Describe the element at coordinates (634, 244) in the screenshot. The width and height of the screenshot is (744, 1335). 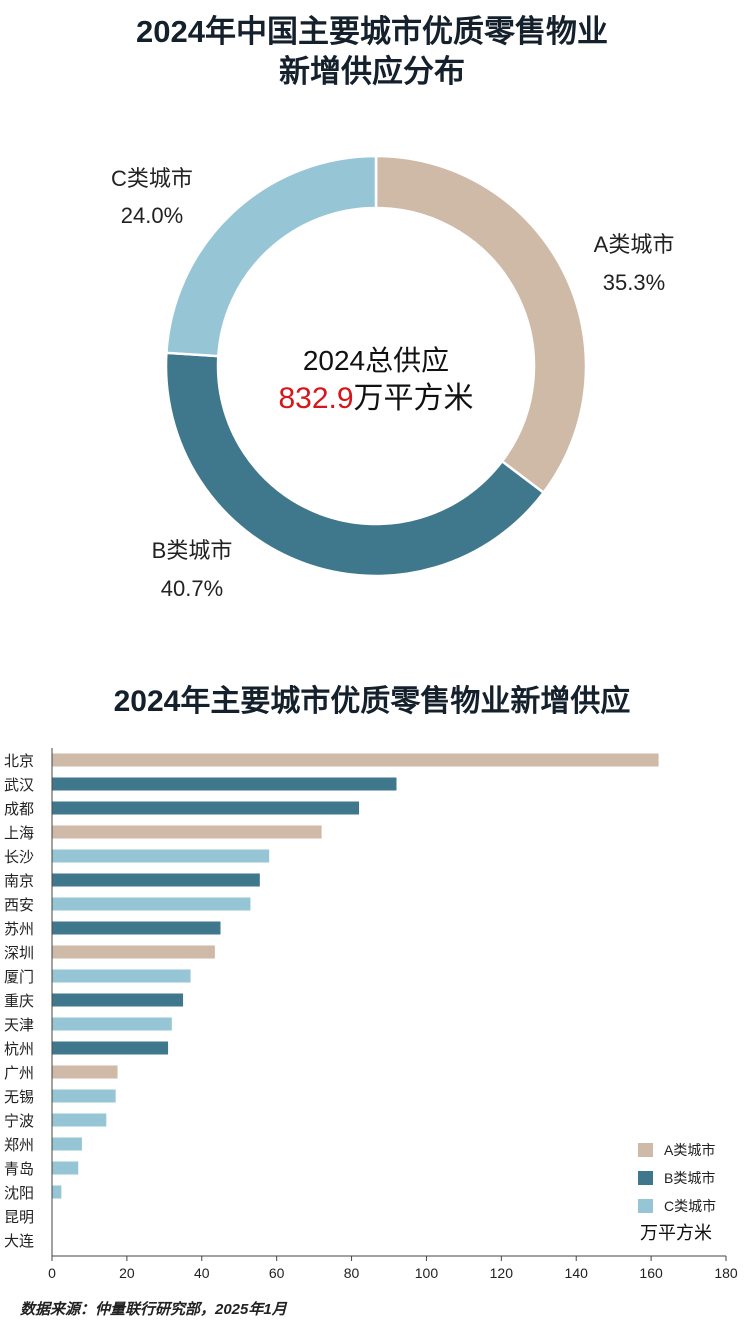
I see `donut-label-name: A类城市` at that location.